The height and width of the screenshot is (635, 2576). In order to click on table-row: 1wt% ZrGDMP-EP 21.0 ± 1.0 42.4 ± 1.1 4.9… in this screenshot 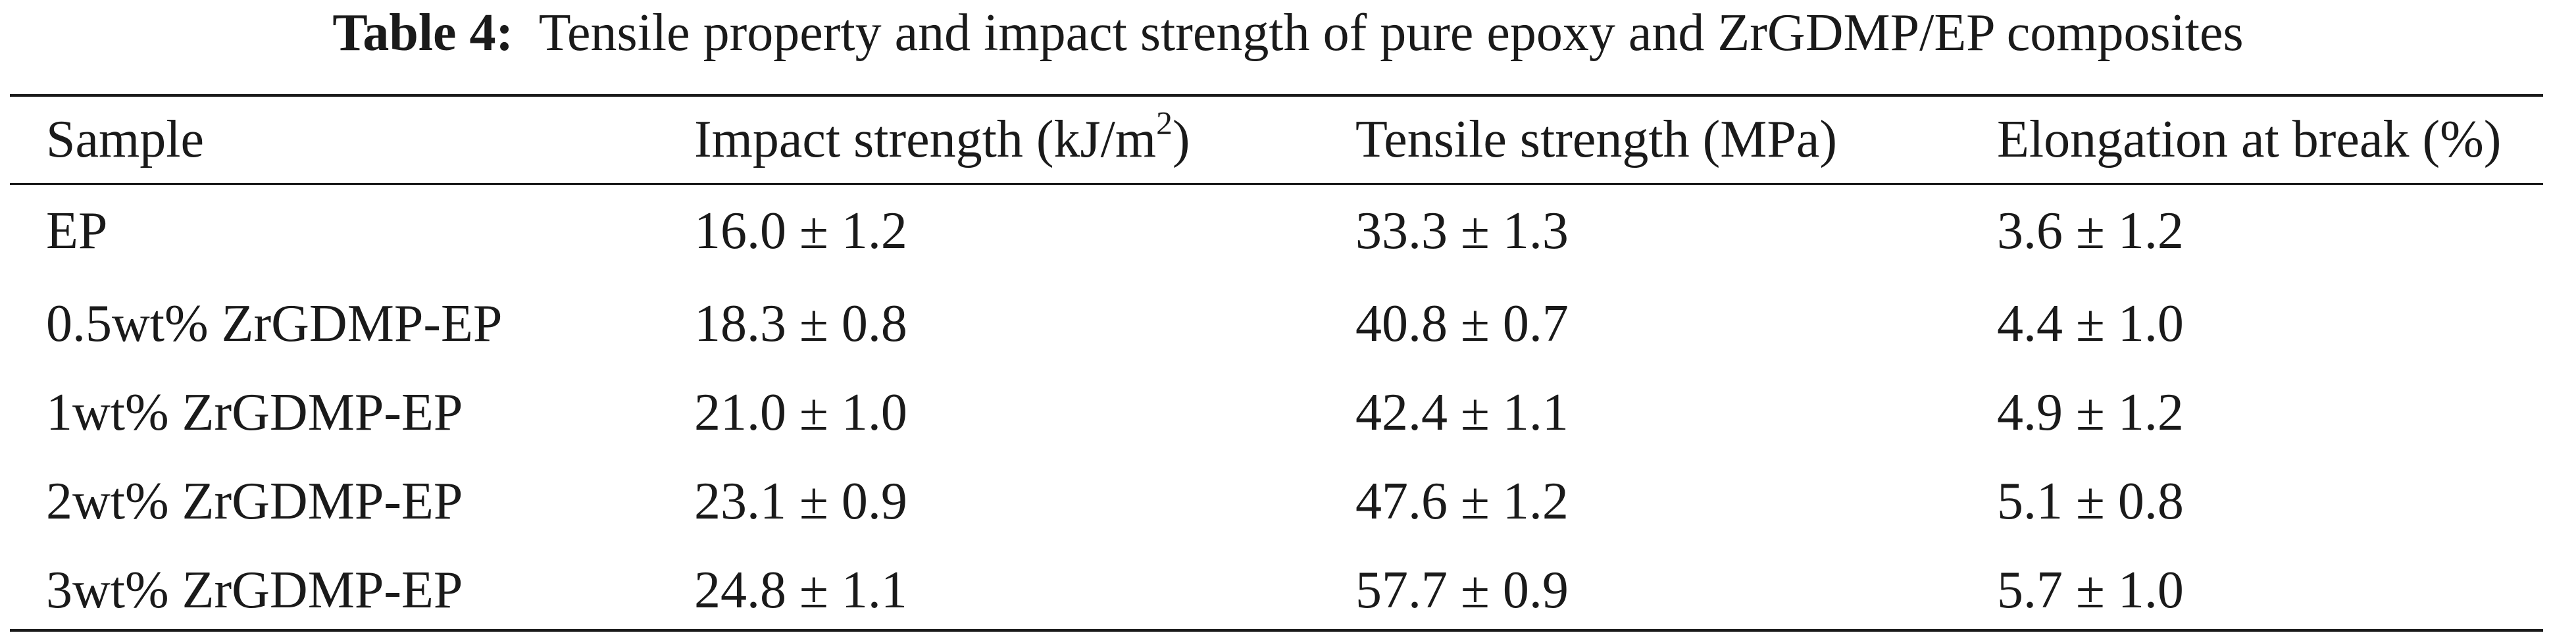, I will do `click(1277, 412)`.